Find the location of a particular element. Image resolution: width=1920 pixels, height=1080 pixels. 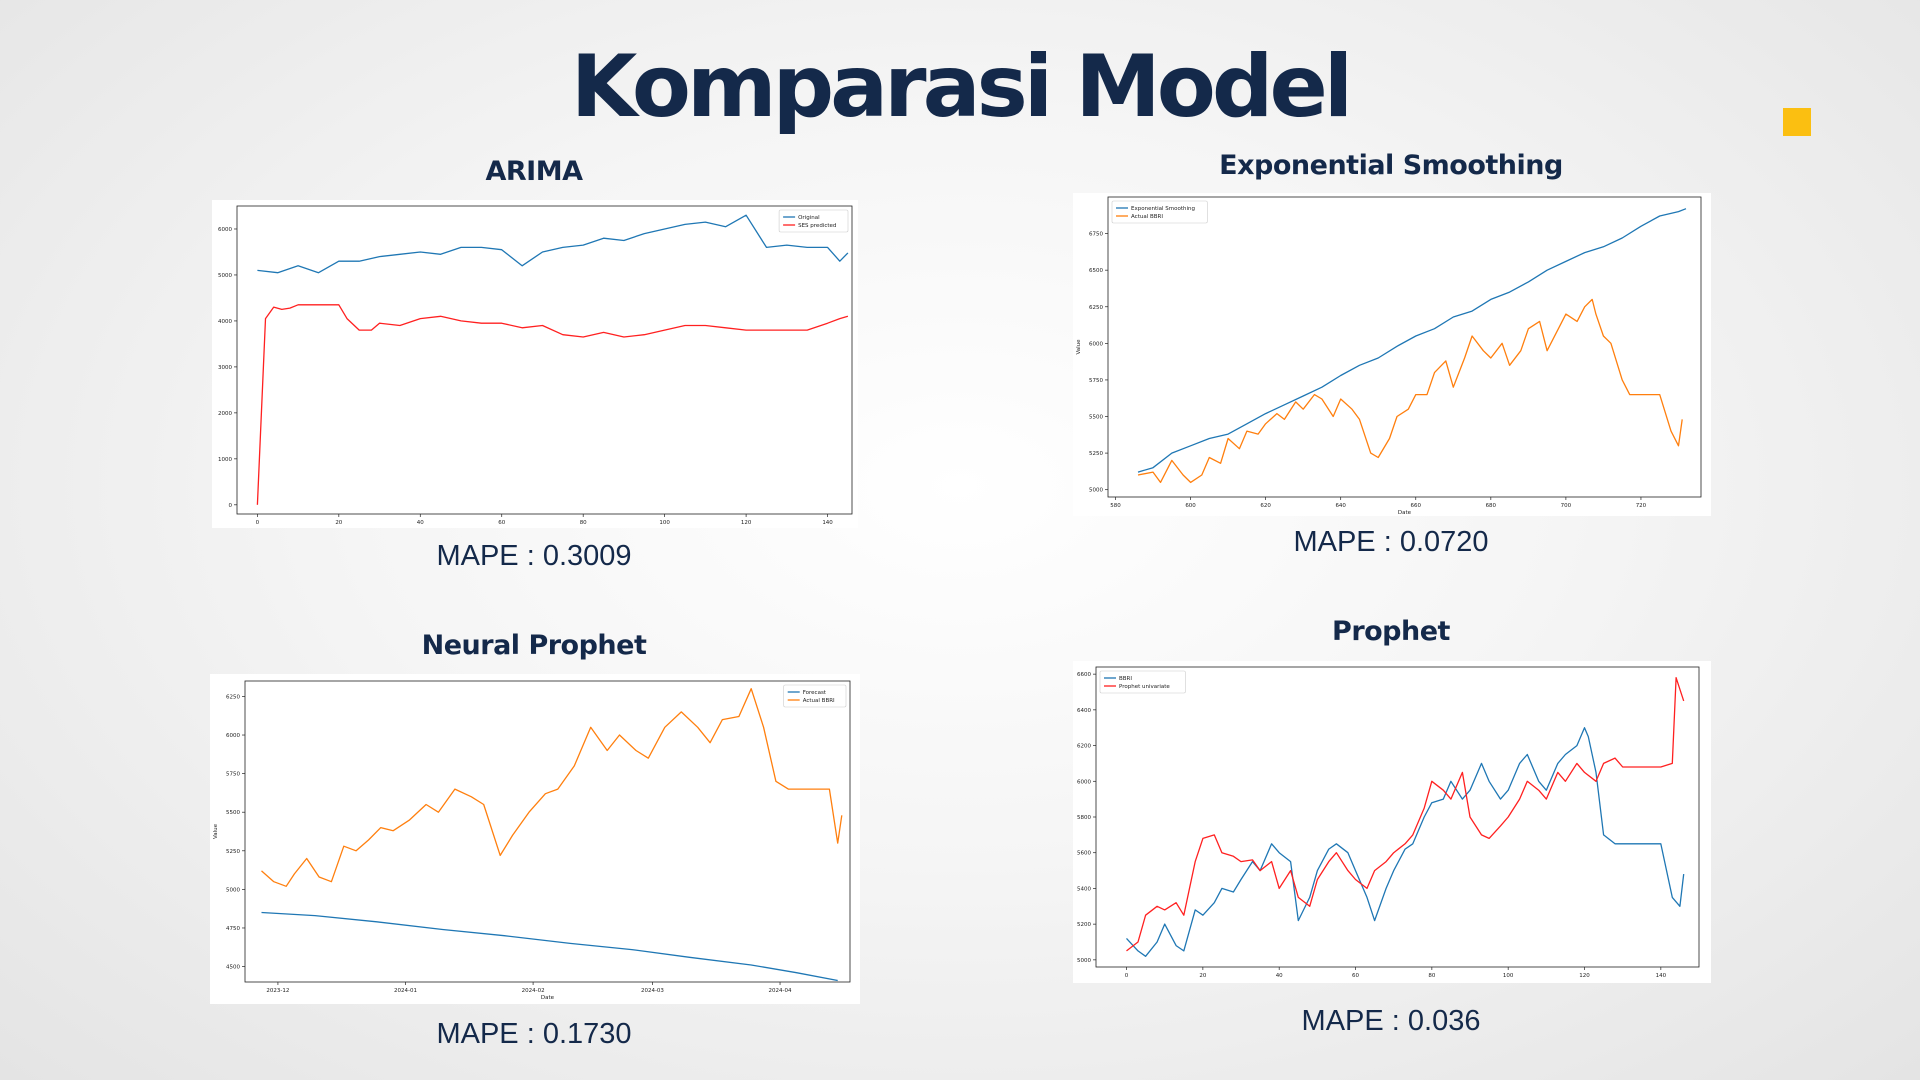

x-tick-label: 2023-12 is located at coordinates (277, 991).